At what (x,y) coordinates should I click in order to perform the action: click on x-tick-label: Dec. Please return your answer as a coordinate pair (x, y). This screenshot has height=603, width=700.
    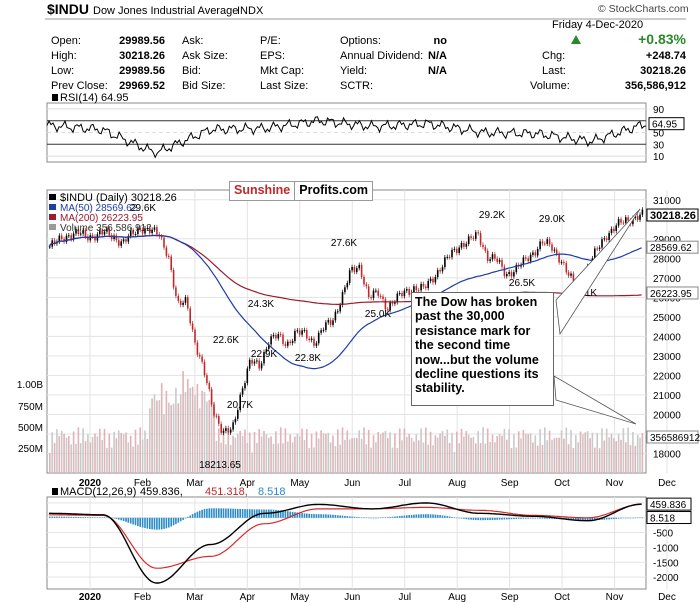
    Looking at the image, I should click on (667, 483).